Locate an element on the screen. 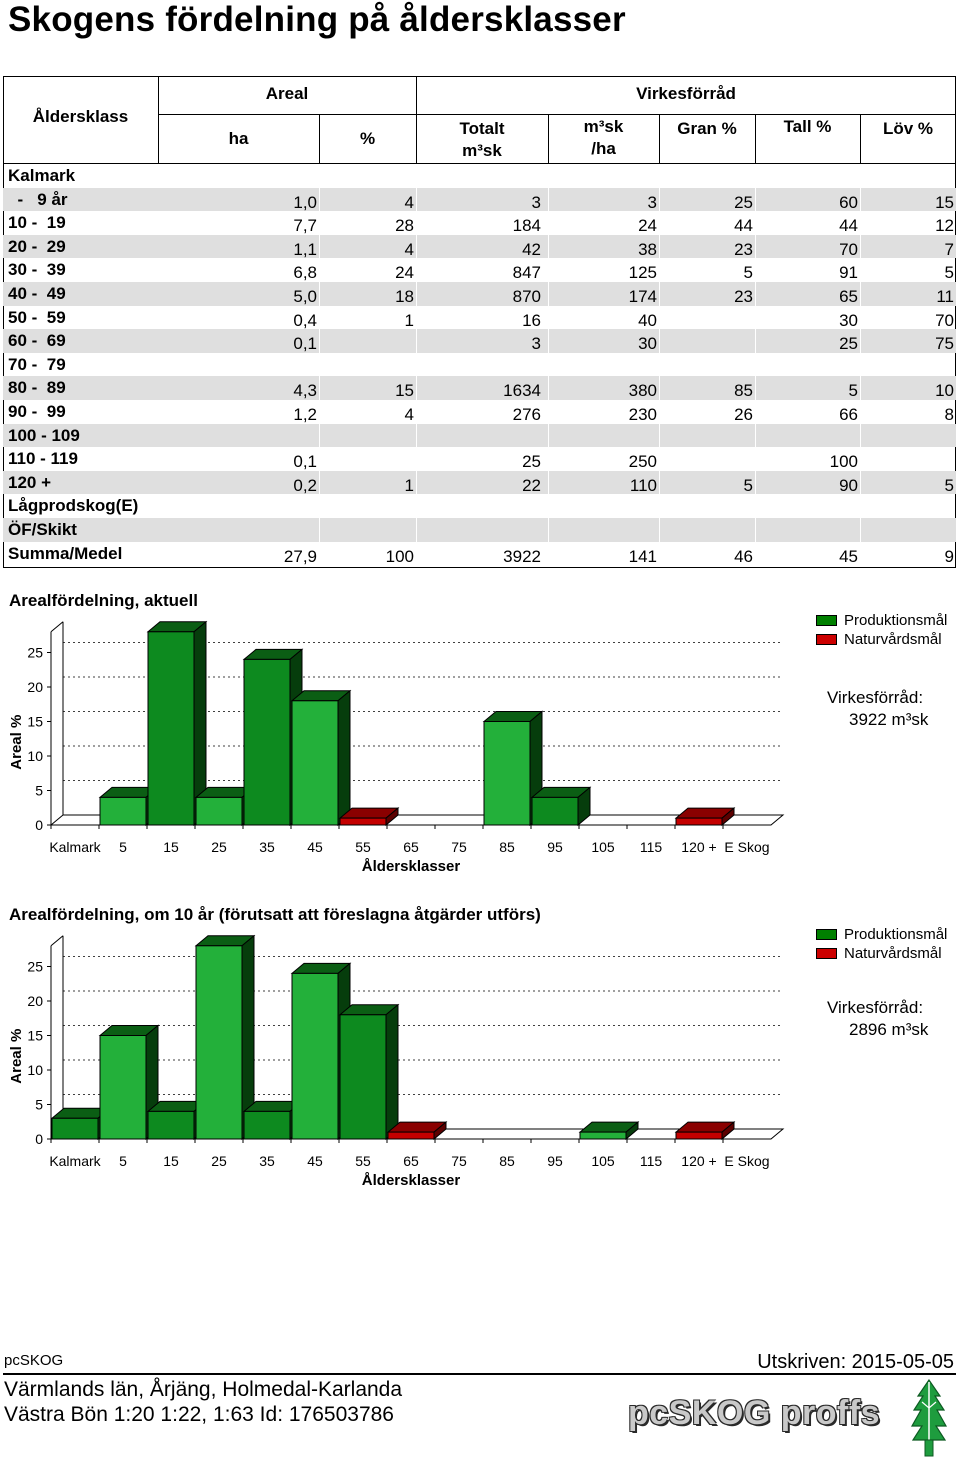  table-summary-row: Summa/Medel 27,9 100 3922 141 46 45 9 is located at coordinates (479, 554).